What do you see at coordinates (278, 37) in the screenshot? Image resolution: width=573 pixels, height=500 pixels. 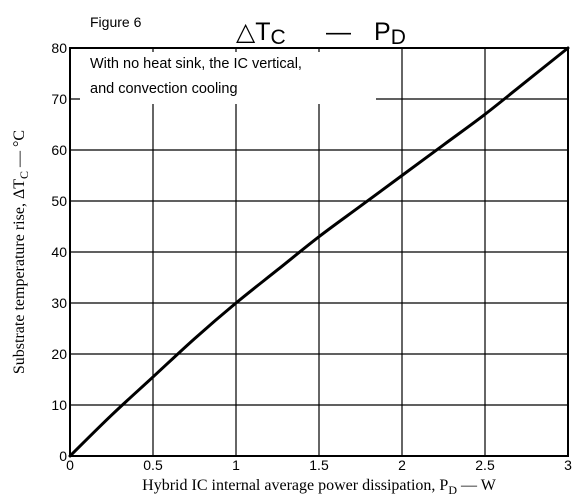 I see `title-prefix-sub: C` at bounding box center [278, 37].